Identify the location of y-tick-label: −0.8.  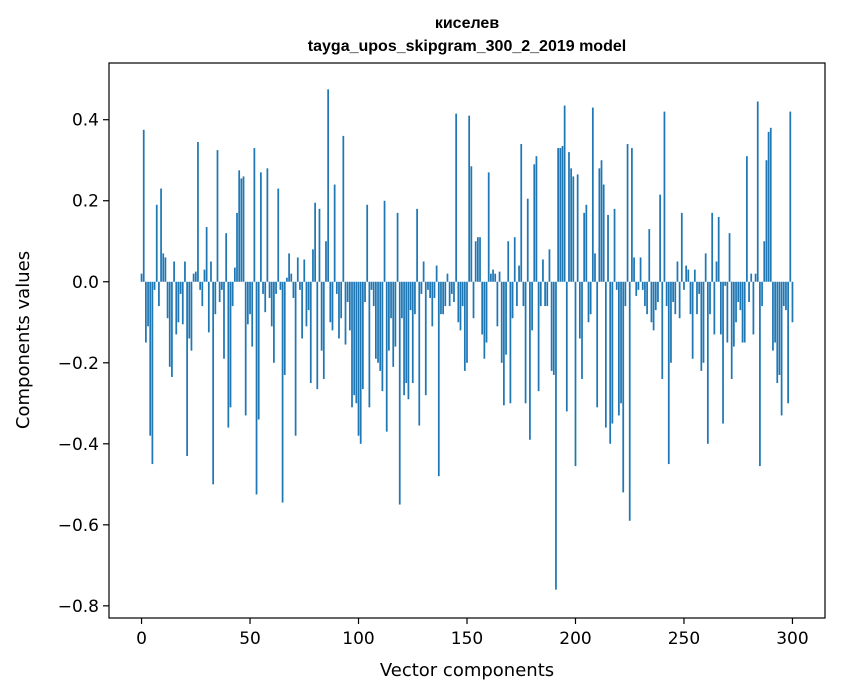
(78, 607).